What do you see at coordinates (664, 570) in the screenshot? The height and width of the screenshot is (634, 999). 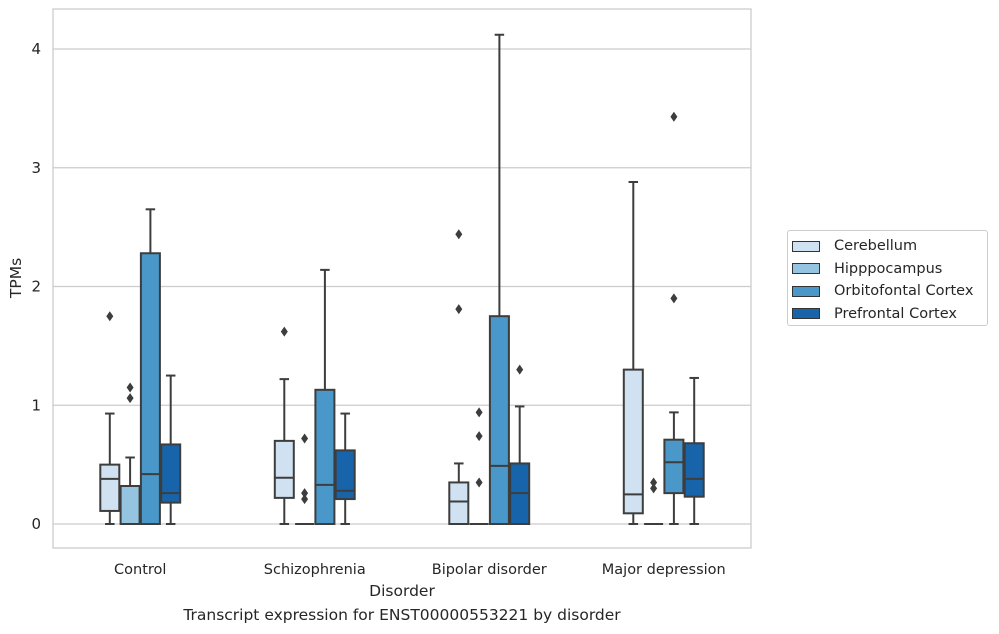 I see `x-tick-label: Major depression` at bounding box center [664, 570].